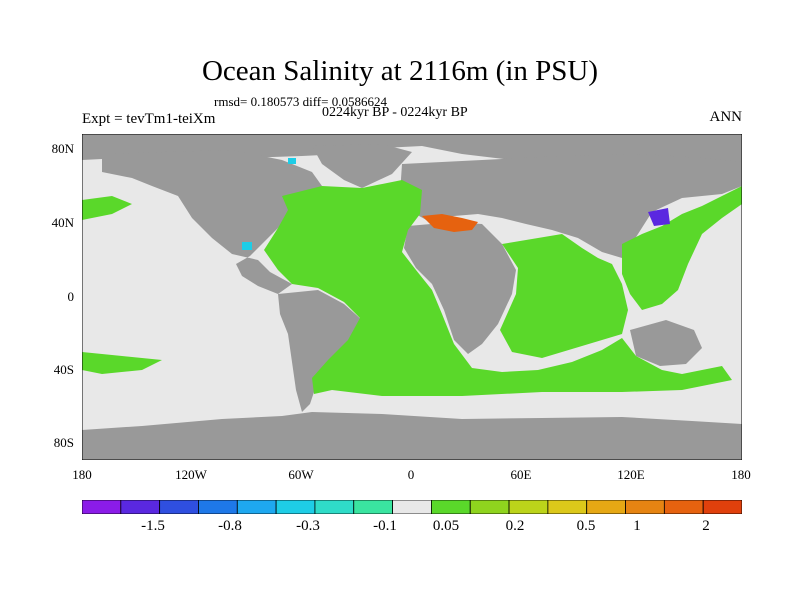 This screenshot has width=800, height=600. What do you see at coordinates (412, 436) in the screenshot?
I see `antarctica-land` at bounding box center [412, 436].